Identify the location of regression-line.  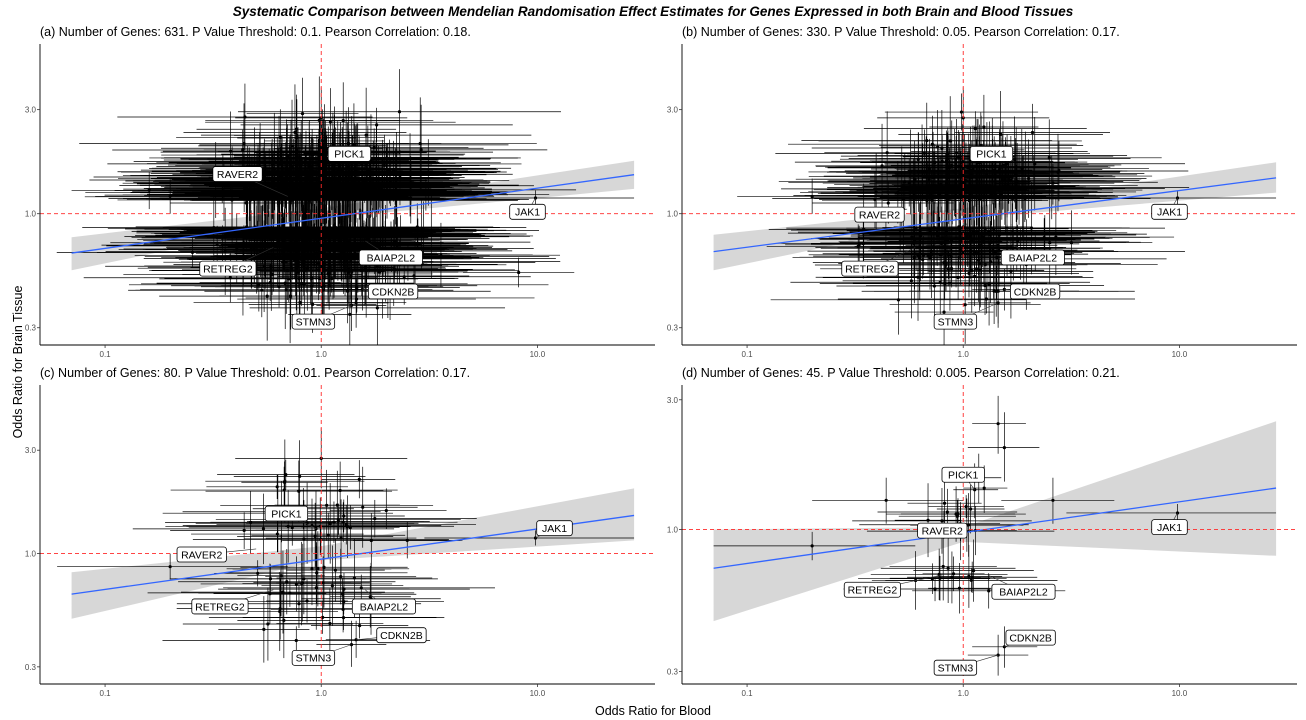
(995, 215).